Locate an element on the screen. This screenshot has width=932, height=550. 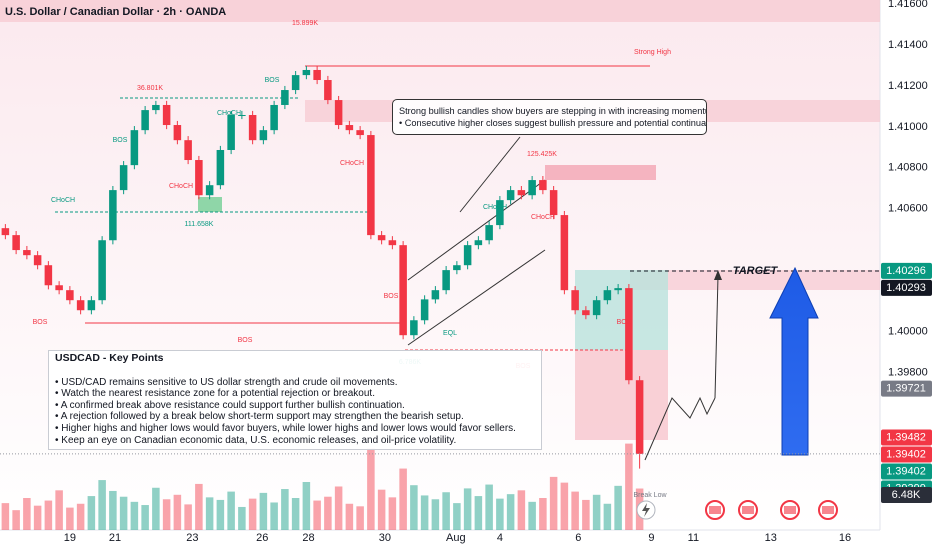
tp-zone is located at coordinates (621, 310).